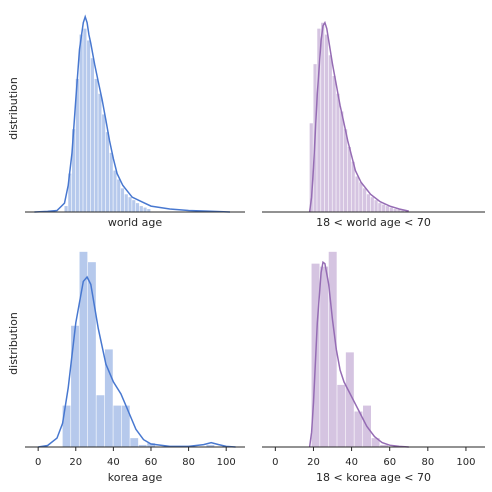  What do you see at coordinates (373, 222) in the screenshot?
I see `x-axis-label: 18 < world age < 70` at bounding box center [373, 222].